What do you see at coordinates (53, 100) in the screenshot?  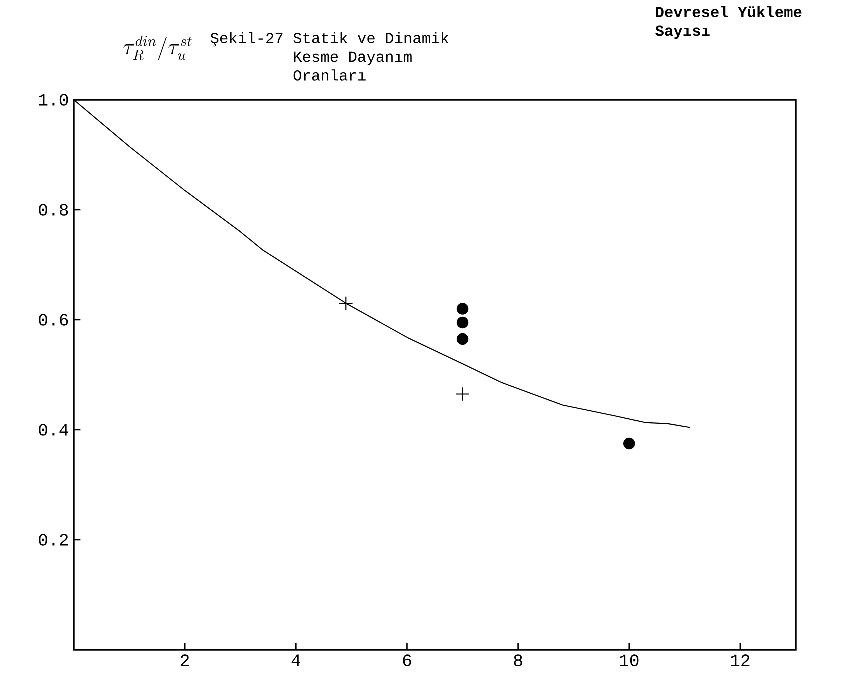 I see `y-tick-label: 1.0` at bounding box center [53, 100].